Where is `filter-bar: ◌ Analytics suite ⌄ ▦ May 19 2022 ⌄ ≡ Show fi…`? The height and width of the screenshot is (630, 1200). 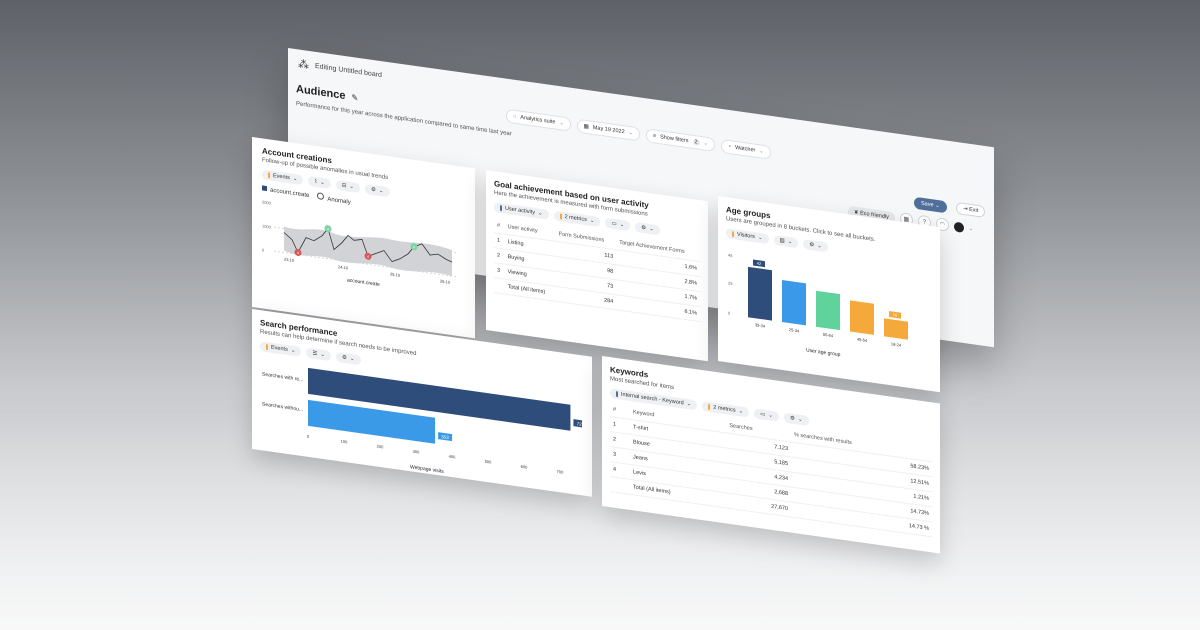 filter-bar: ◌ Analytics suite ⌄ ▦ May 19 2022 ⌄ ≡ Show fi… is located at coordinates (638, 134).